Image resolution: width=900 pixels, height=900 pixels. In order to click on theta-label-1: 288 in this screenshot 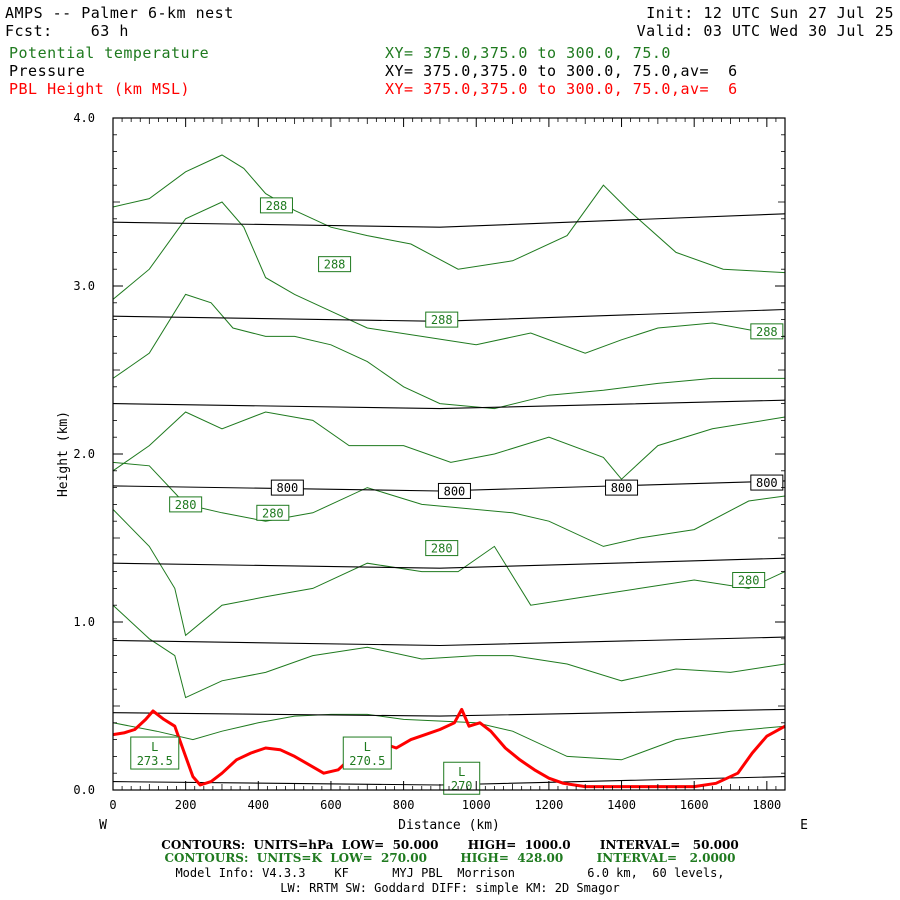, I will do `click(335, 265)`.